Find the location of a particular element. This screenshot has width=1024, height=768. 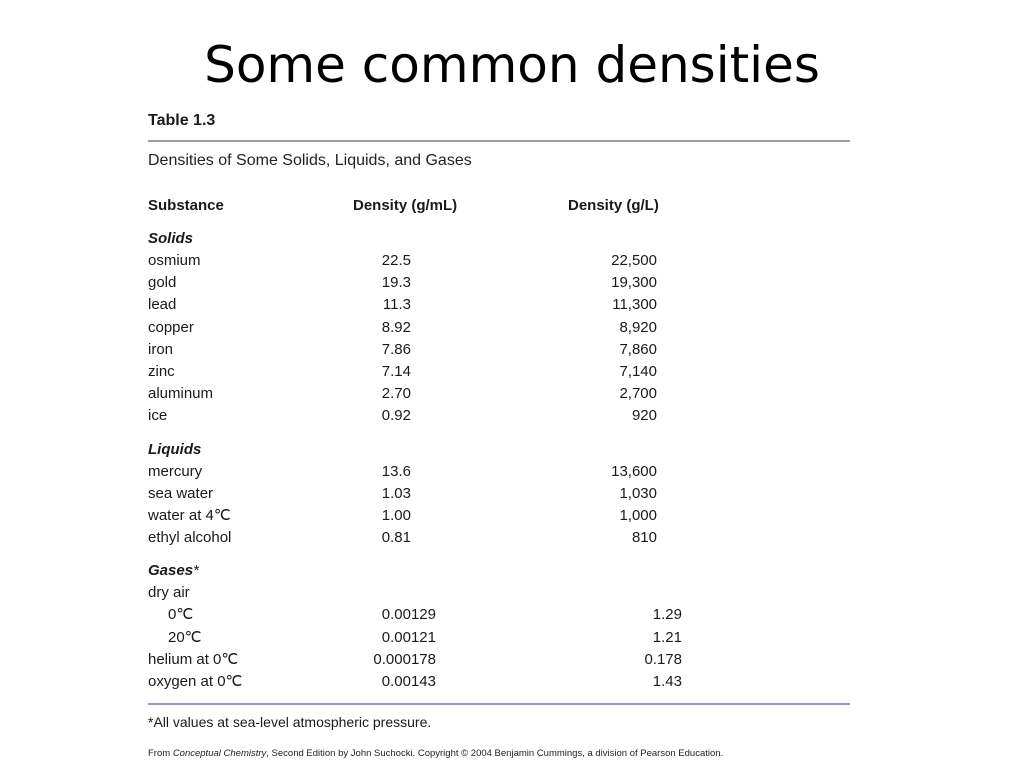

table-row: ethyl alcohol 0.81 810 is located at coordinates (499, 538).